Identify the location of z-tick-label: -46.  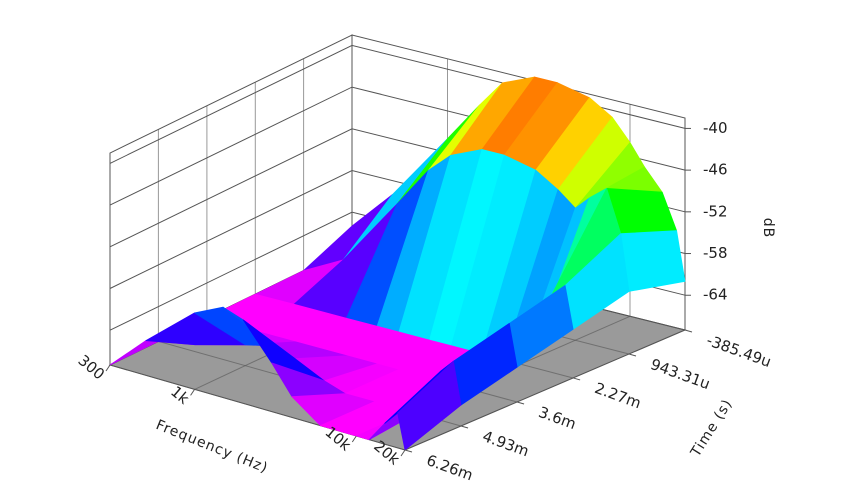
(715, 170).